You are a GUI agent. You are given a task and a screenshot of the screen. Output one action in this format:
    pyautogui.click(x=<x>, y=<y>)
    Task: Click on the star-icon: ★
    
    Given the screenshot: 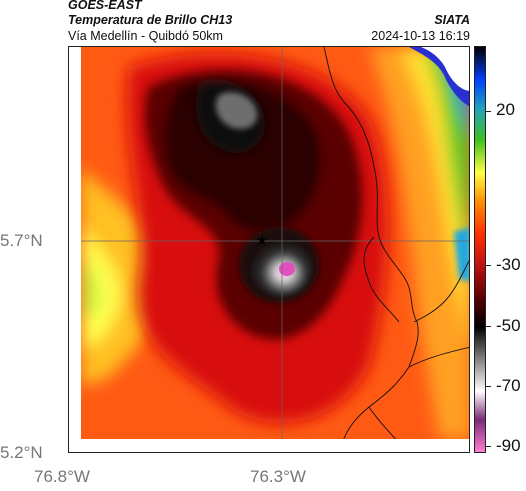 What is the action you would take?
    pyautogui.click(x=262, y=241)
    